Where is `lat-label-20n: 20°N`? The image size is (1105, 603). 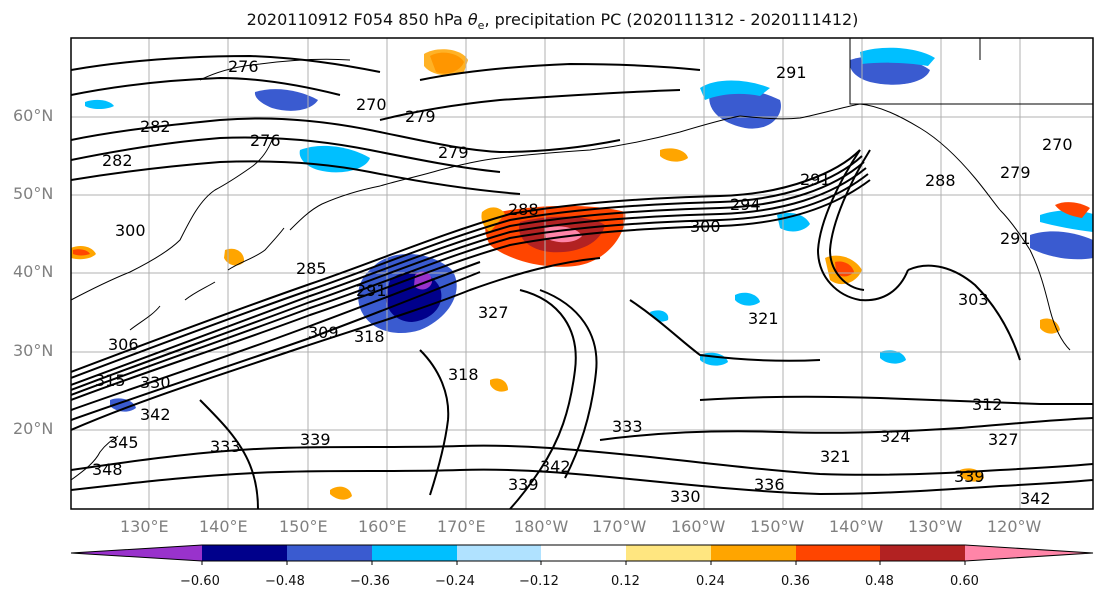
lat-label-20n: 20°N is located at coordinates (33, 428).